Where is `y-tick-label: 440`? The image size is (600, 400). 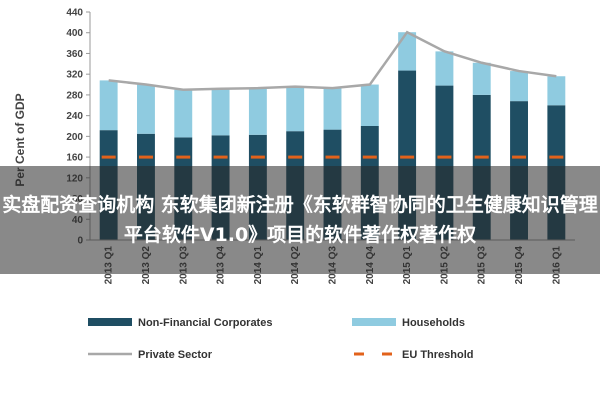 y-tick-label: 440 is located at coordinates (74, 13).